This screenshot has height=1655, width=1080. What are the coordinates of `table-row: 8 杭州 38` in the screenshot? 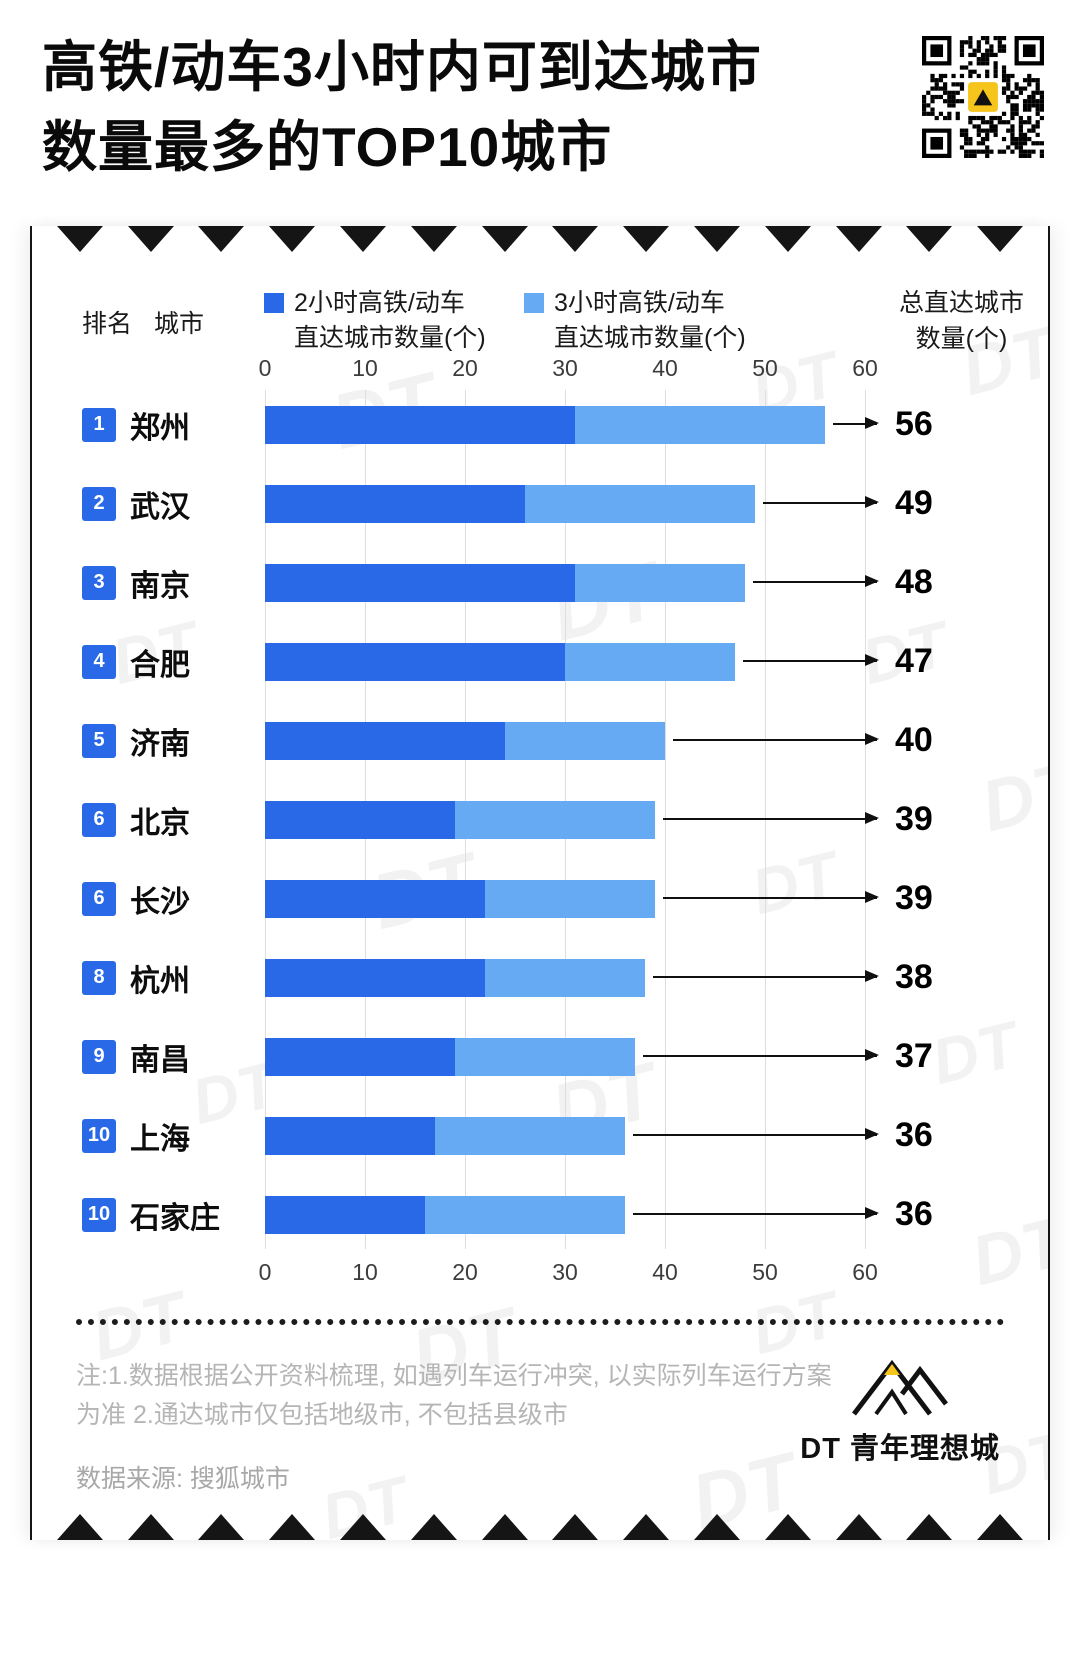 It's located at (540, 977).